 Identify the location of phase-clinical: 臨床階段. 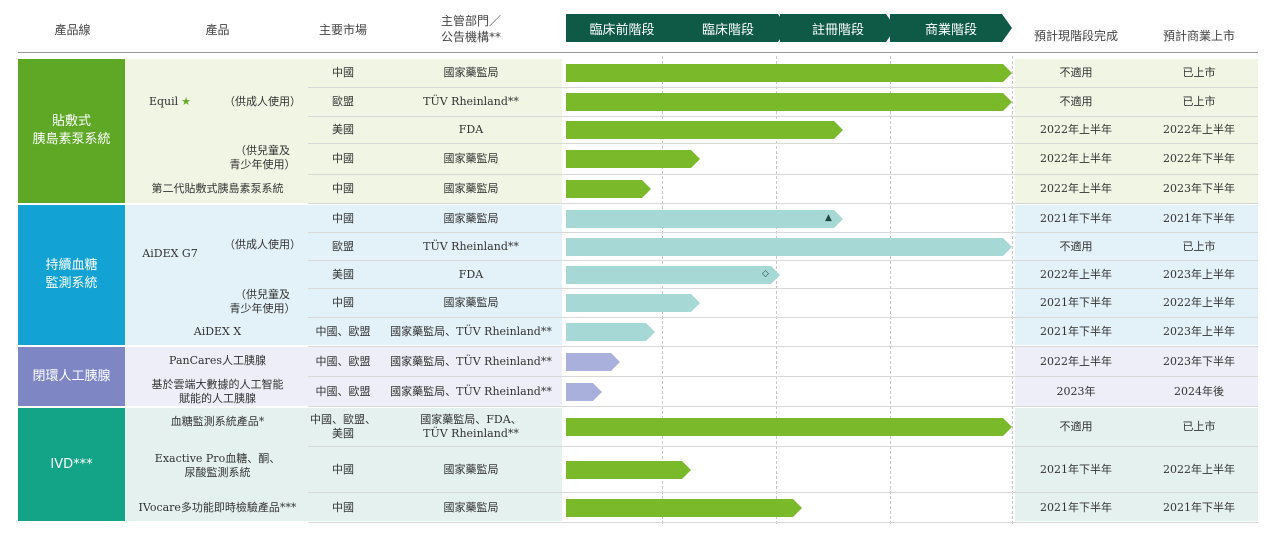
(728, 28).